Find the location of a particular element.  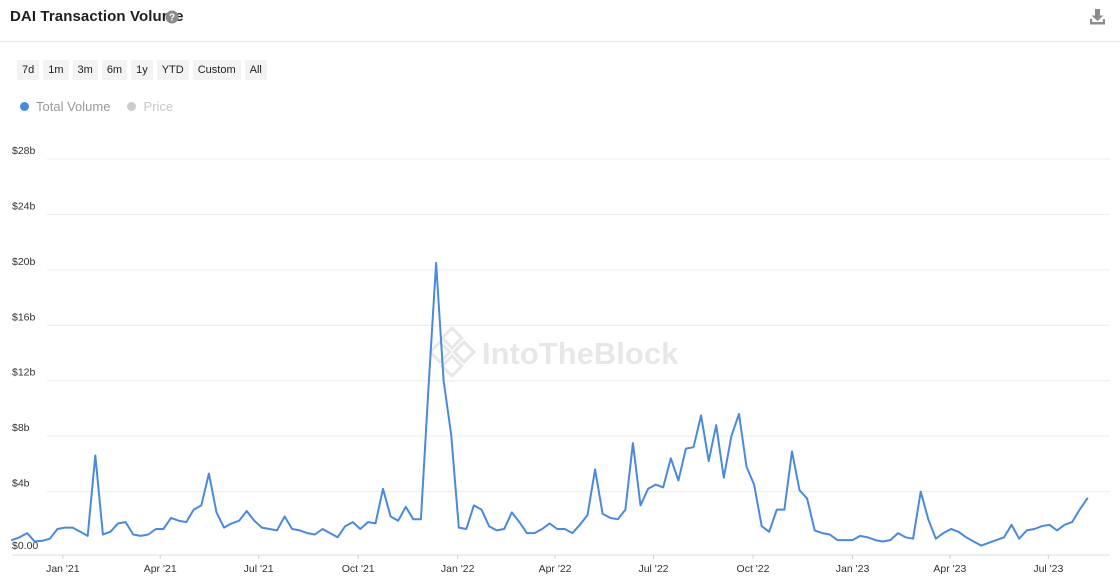

question-circle-icon: ? is located at coordinates (172, 17).